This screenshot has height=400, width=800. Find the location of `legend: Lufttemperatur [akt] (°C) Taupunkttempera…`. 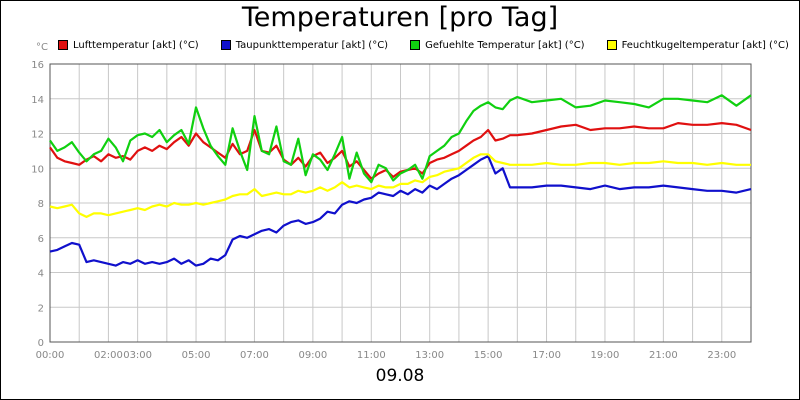

legend: Lufttemperatur [akt] (°C) Taupunkttempera… is located at coordinates (429, 45).